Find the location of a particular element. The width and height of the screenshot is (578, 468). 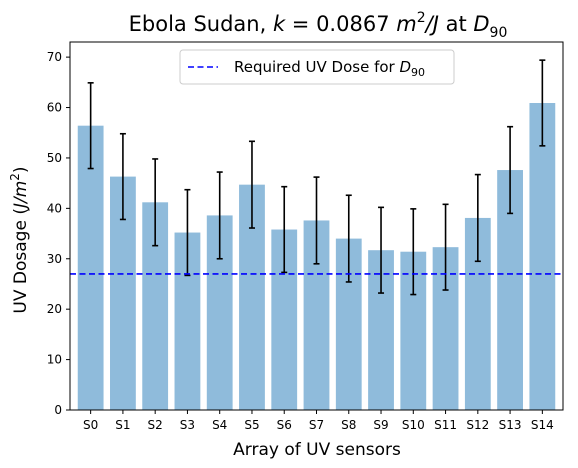

x-tick-label: S13 is located at coordinates (510, 425).